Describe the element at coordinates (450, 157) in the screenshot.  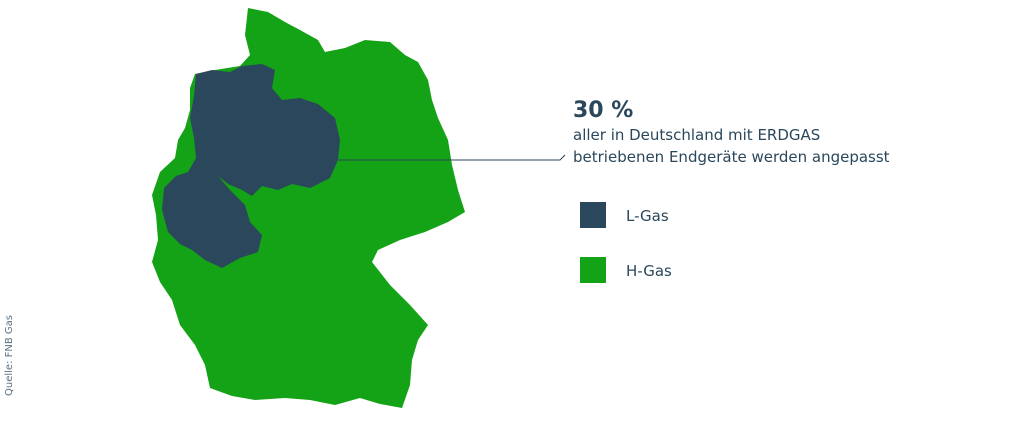
I see `leader-line` at that location.